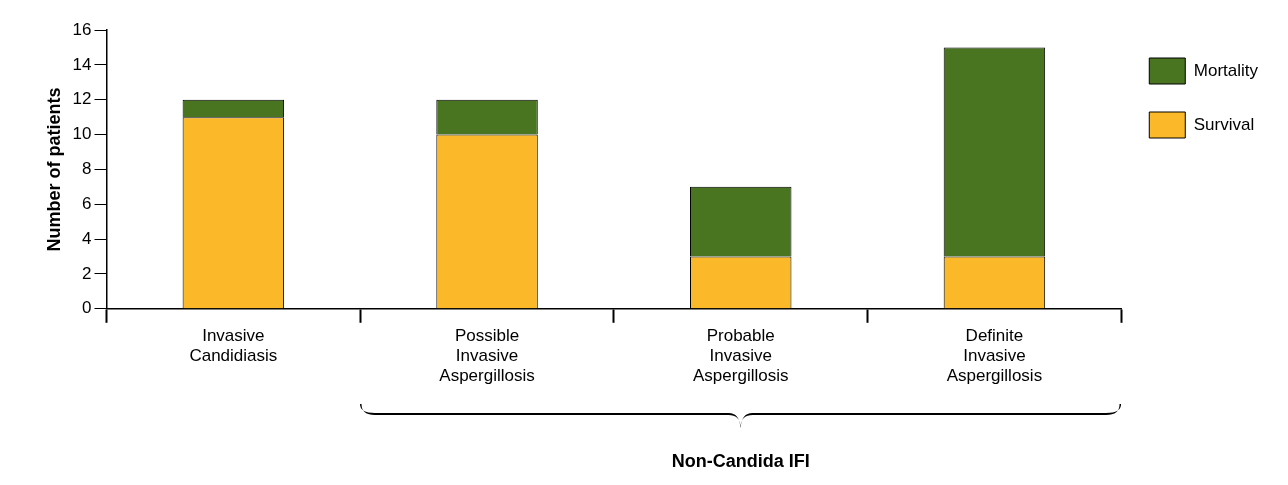 This screenshot has width=1288, height=485. I want to click on y-tick-label: 10, so click(82, 134).